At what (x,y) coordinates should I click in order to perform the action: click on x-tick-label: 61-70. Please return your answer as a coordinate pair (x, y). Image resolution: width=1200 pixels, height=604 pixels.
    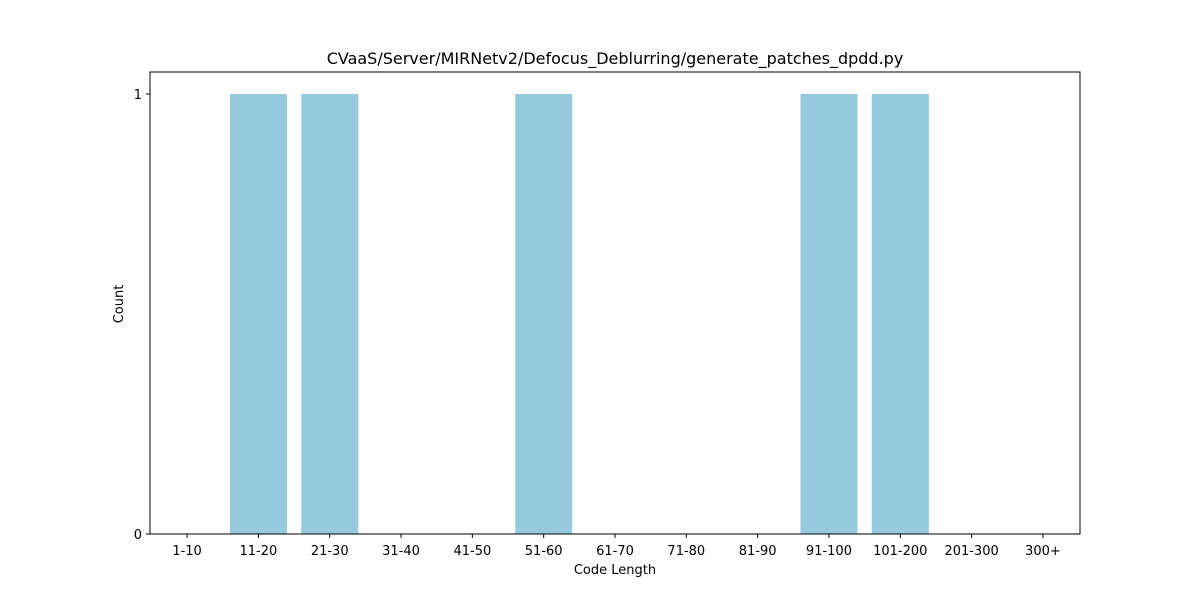
    Looking at the image, I should click on (615, 551).